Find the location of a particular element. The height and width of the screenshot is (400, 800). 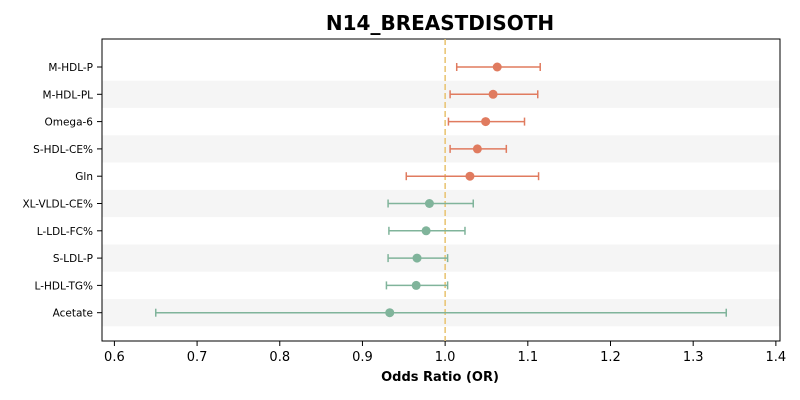

y-tick-label: M-HDL-PL is located at coordinates (68, 95).